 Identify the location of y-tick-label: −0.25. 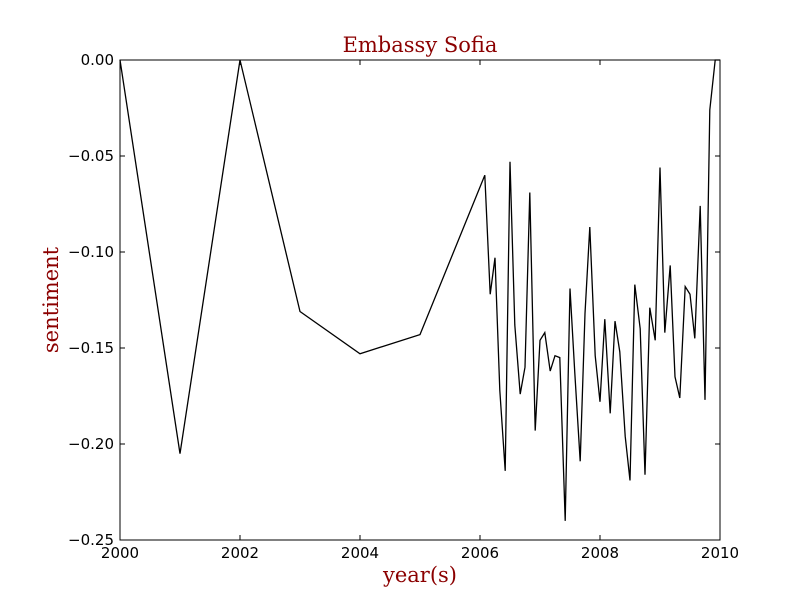
(91, 540).